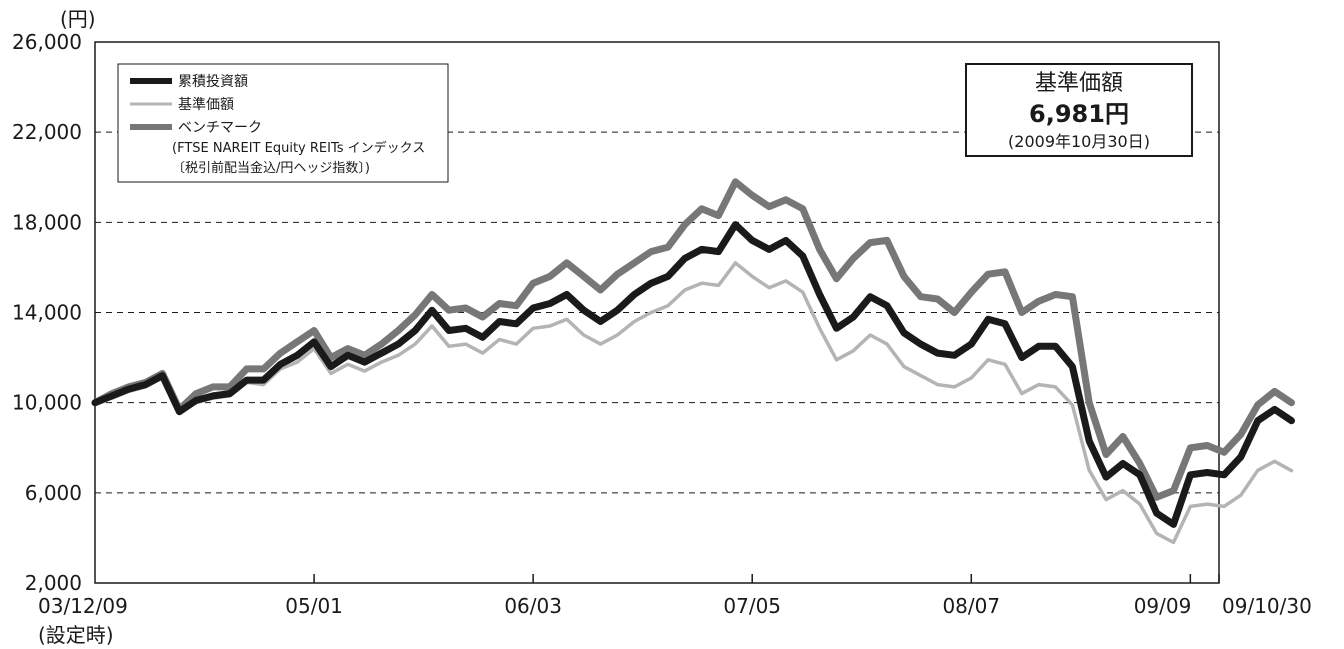 This screenshot has width=1344, height=649. I want to click on y-axis-tick-labels: 2,000 6,000 10,000 14,000 18,000 22,000 26,000, so click(47, 312).